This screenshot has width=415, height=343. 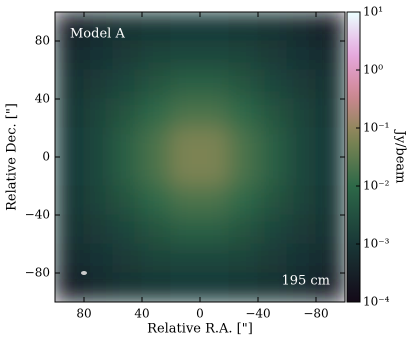 What do you see at coordinates (315, 314) in the screenshot?
I see `x-tick-label: −80` at bounding box center [315, 314].